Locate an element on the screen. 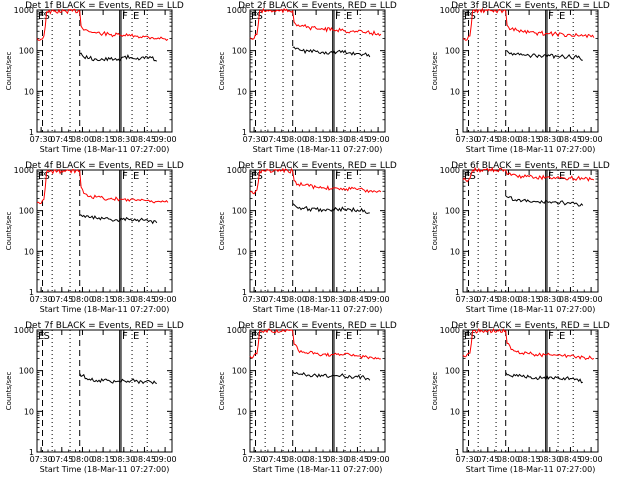 The image size is (640, 480). chart-title: Det 4f BLACK = Events, RED = LLD is located at coordinates (104, 166).